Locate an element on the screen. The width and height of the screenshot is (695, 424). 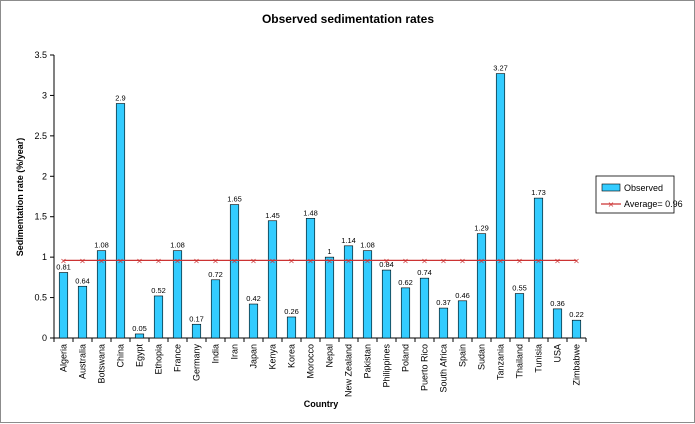
x-tick-label: France is located at coordinates (178, 358).